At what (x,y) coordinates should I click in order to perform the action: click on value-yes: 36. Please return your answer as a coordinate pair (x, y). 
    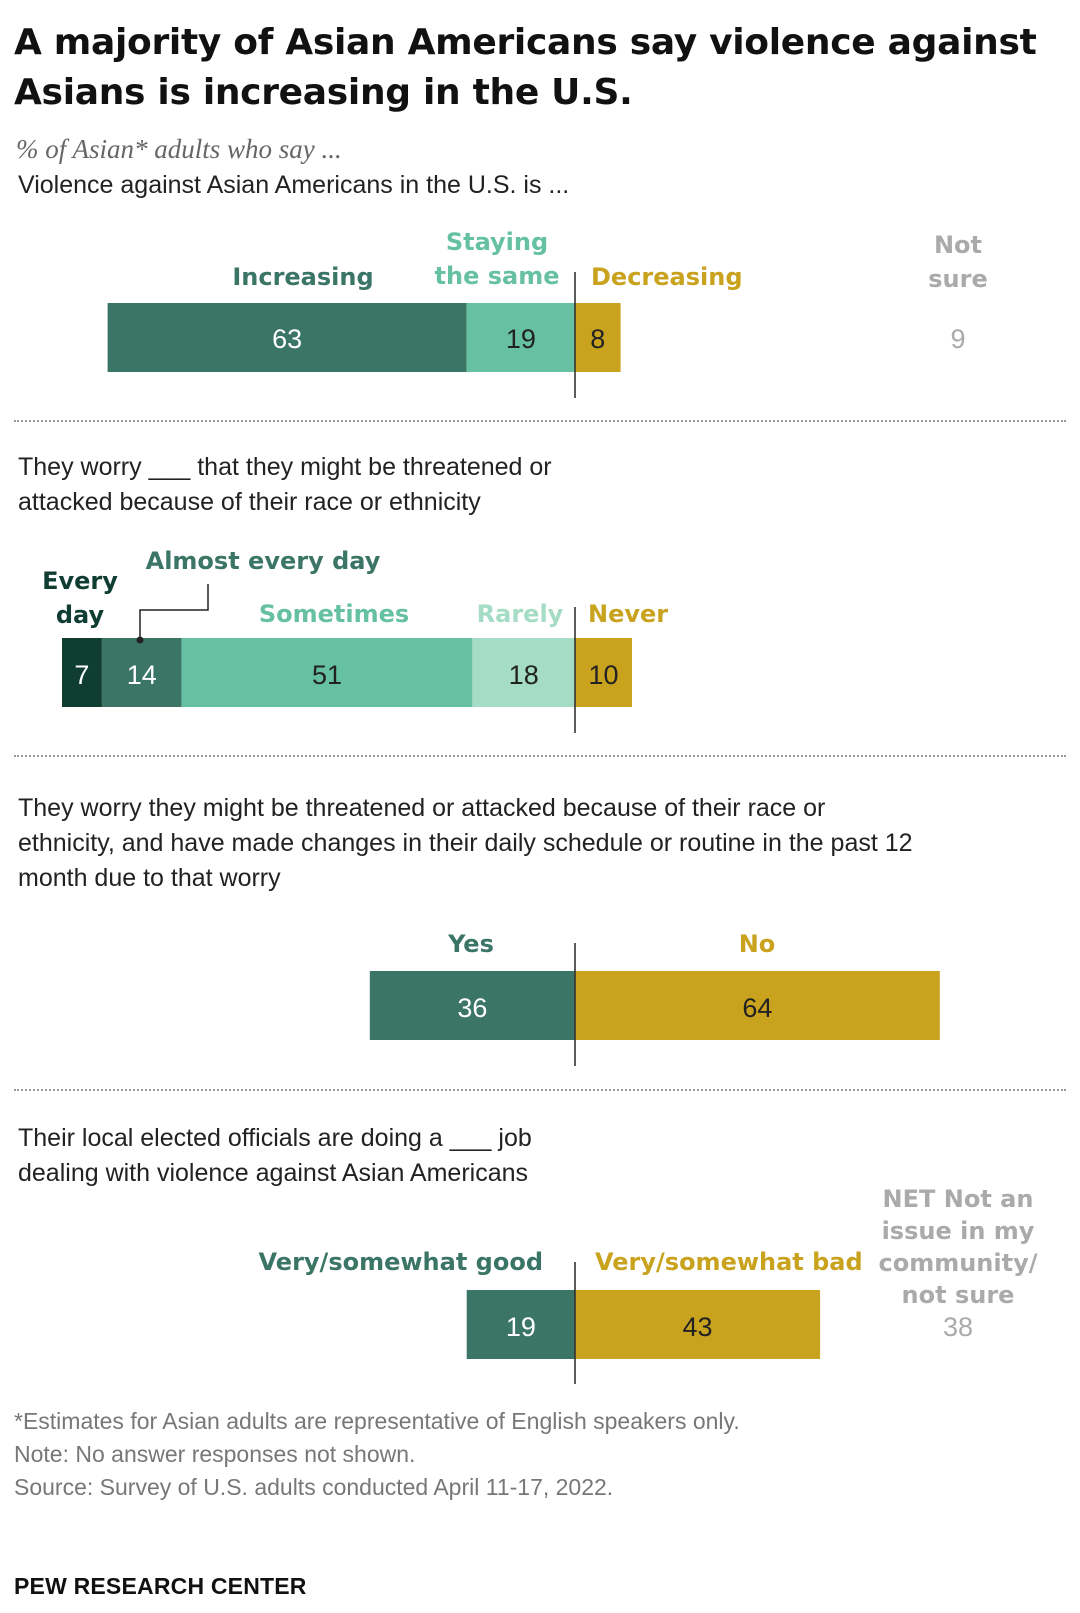
    Looking at the image, I should click on (472, 1008).